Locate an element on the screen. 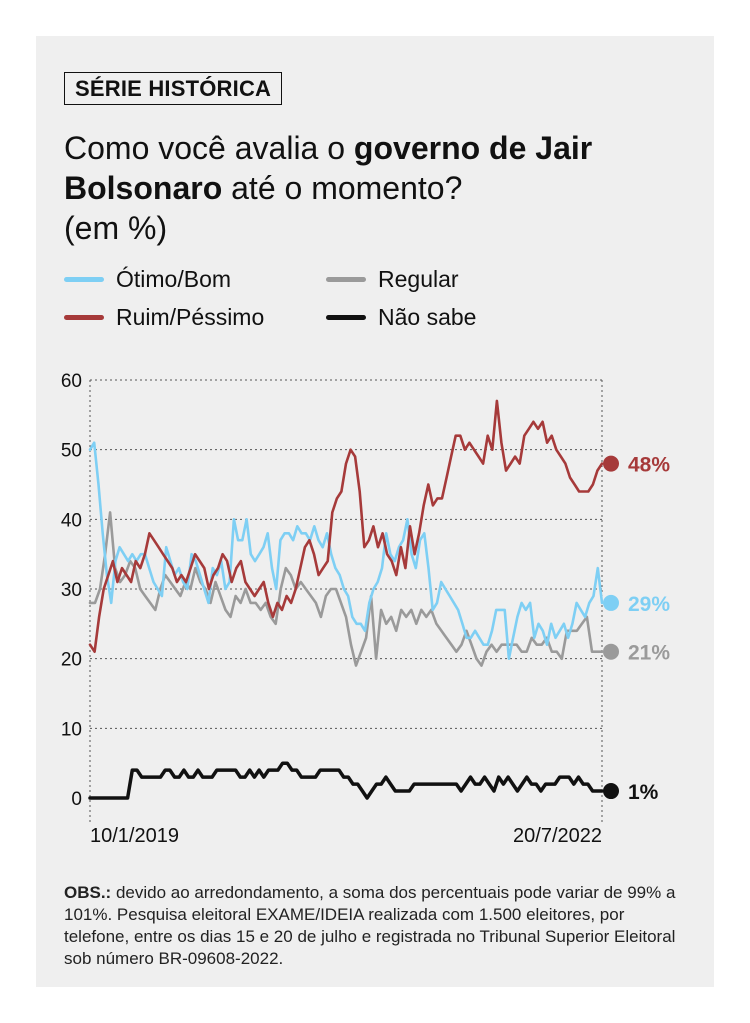  legend-label-ruim: Ruim/Péssimo is located at coordinates (190, 317).